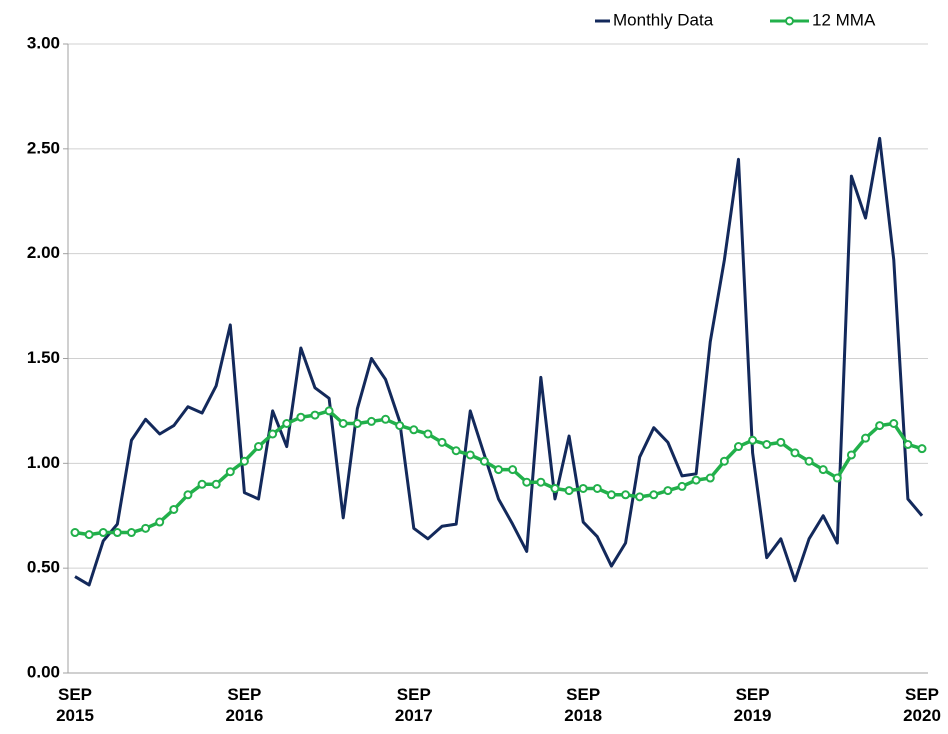 Image resolution: width=948 pixels, height=734 pixels. I want to click on x-tick-label: SEP 2019, so click(752, 705).